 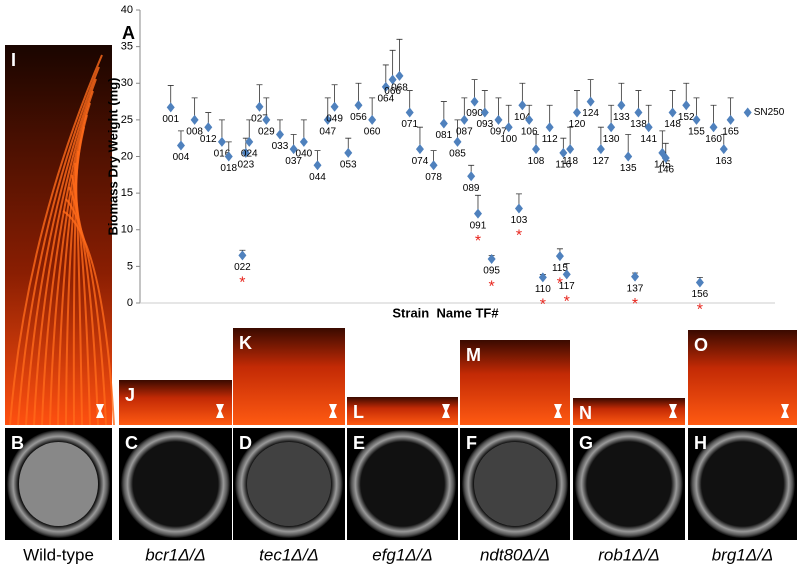 What do you see at coordinates (112, 157) in the screenshot?
I see `y-axis-label: Biomass Dry Weight (mg)` at bounding box center [112, 157].